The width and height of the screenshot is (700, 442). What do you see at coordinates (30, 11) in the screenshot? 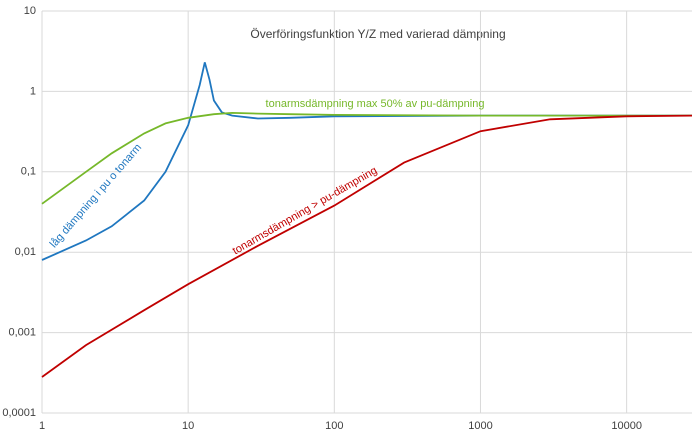
I see `y-tick-label: 10` at bounding box center [30, 11].